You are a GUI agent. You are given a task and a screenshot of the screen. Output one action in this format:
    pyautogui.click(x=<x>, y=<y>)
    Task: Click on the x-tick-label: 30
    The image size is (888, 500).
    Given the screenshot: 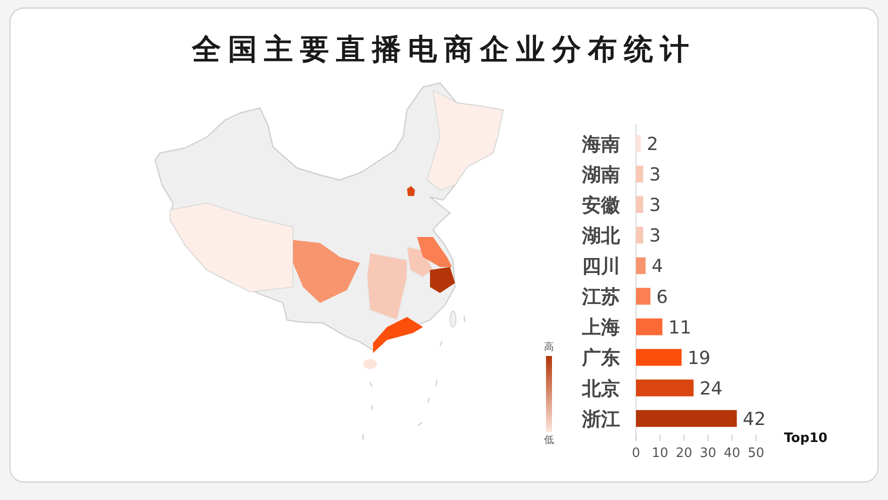 What is the action you would take?
    pyautogui.click(x=708, y=453)
    